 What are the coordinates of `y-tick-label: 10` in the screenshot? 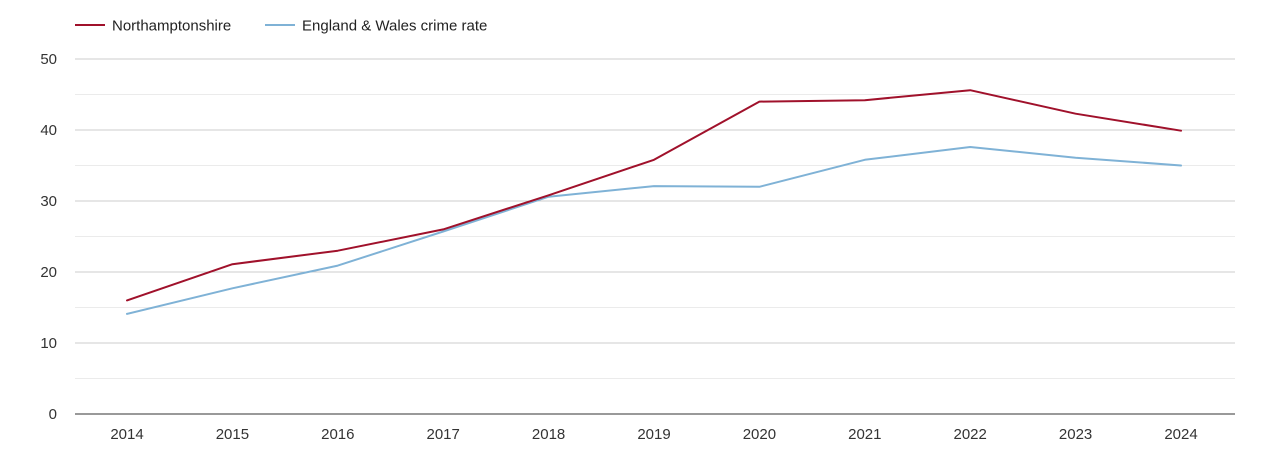 It's located at (48, 343).